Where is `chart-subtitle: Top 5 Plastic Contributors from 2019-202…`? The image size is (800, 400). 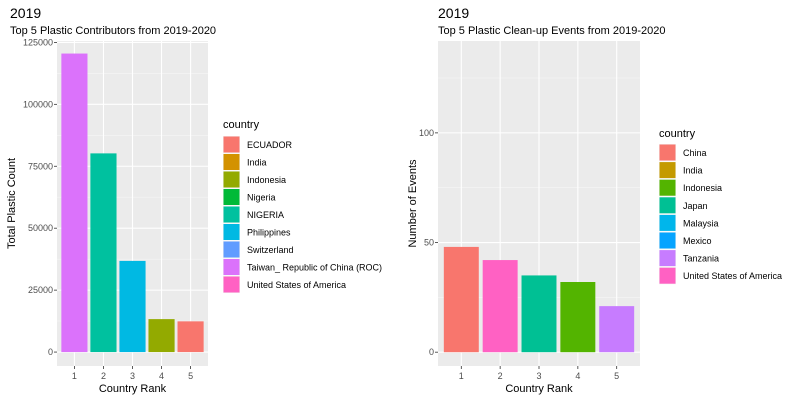 chart-subtitle: Top 5 Plastic Contributors from 2019-202… is located at coordinates (113, 31).